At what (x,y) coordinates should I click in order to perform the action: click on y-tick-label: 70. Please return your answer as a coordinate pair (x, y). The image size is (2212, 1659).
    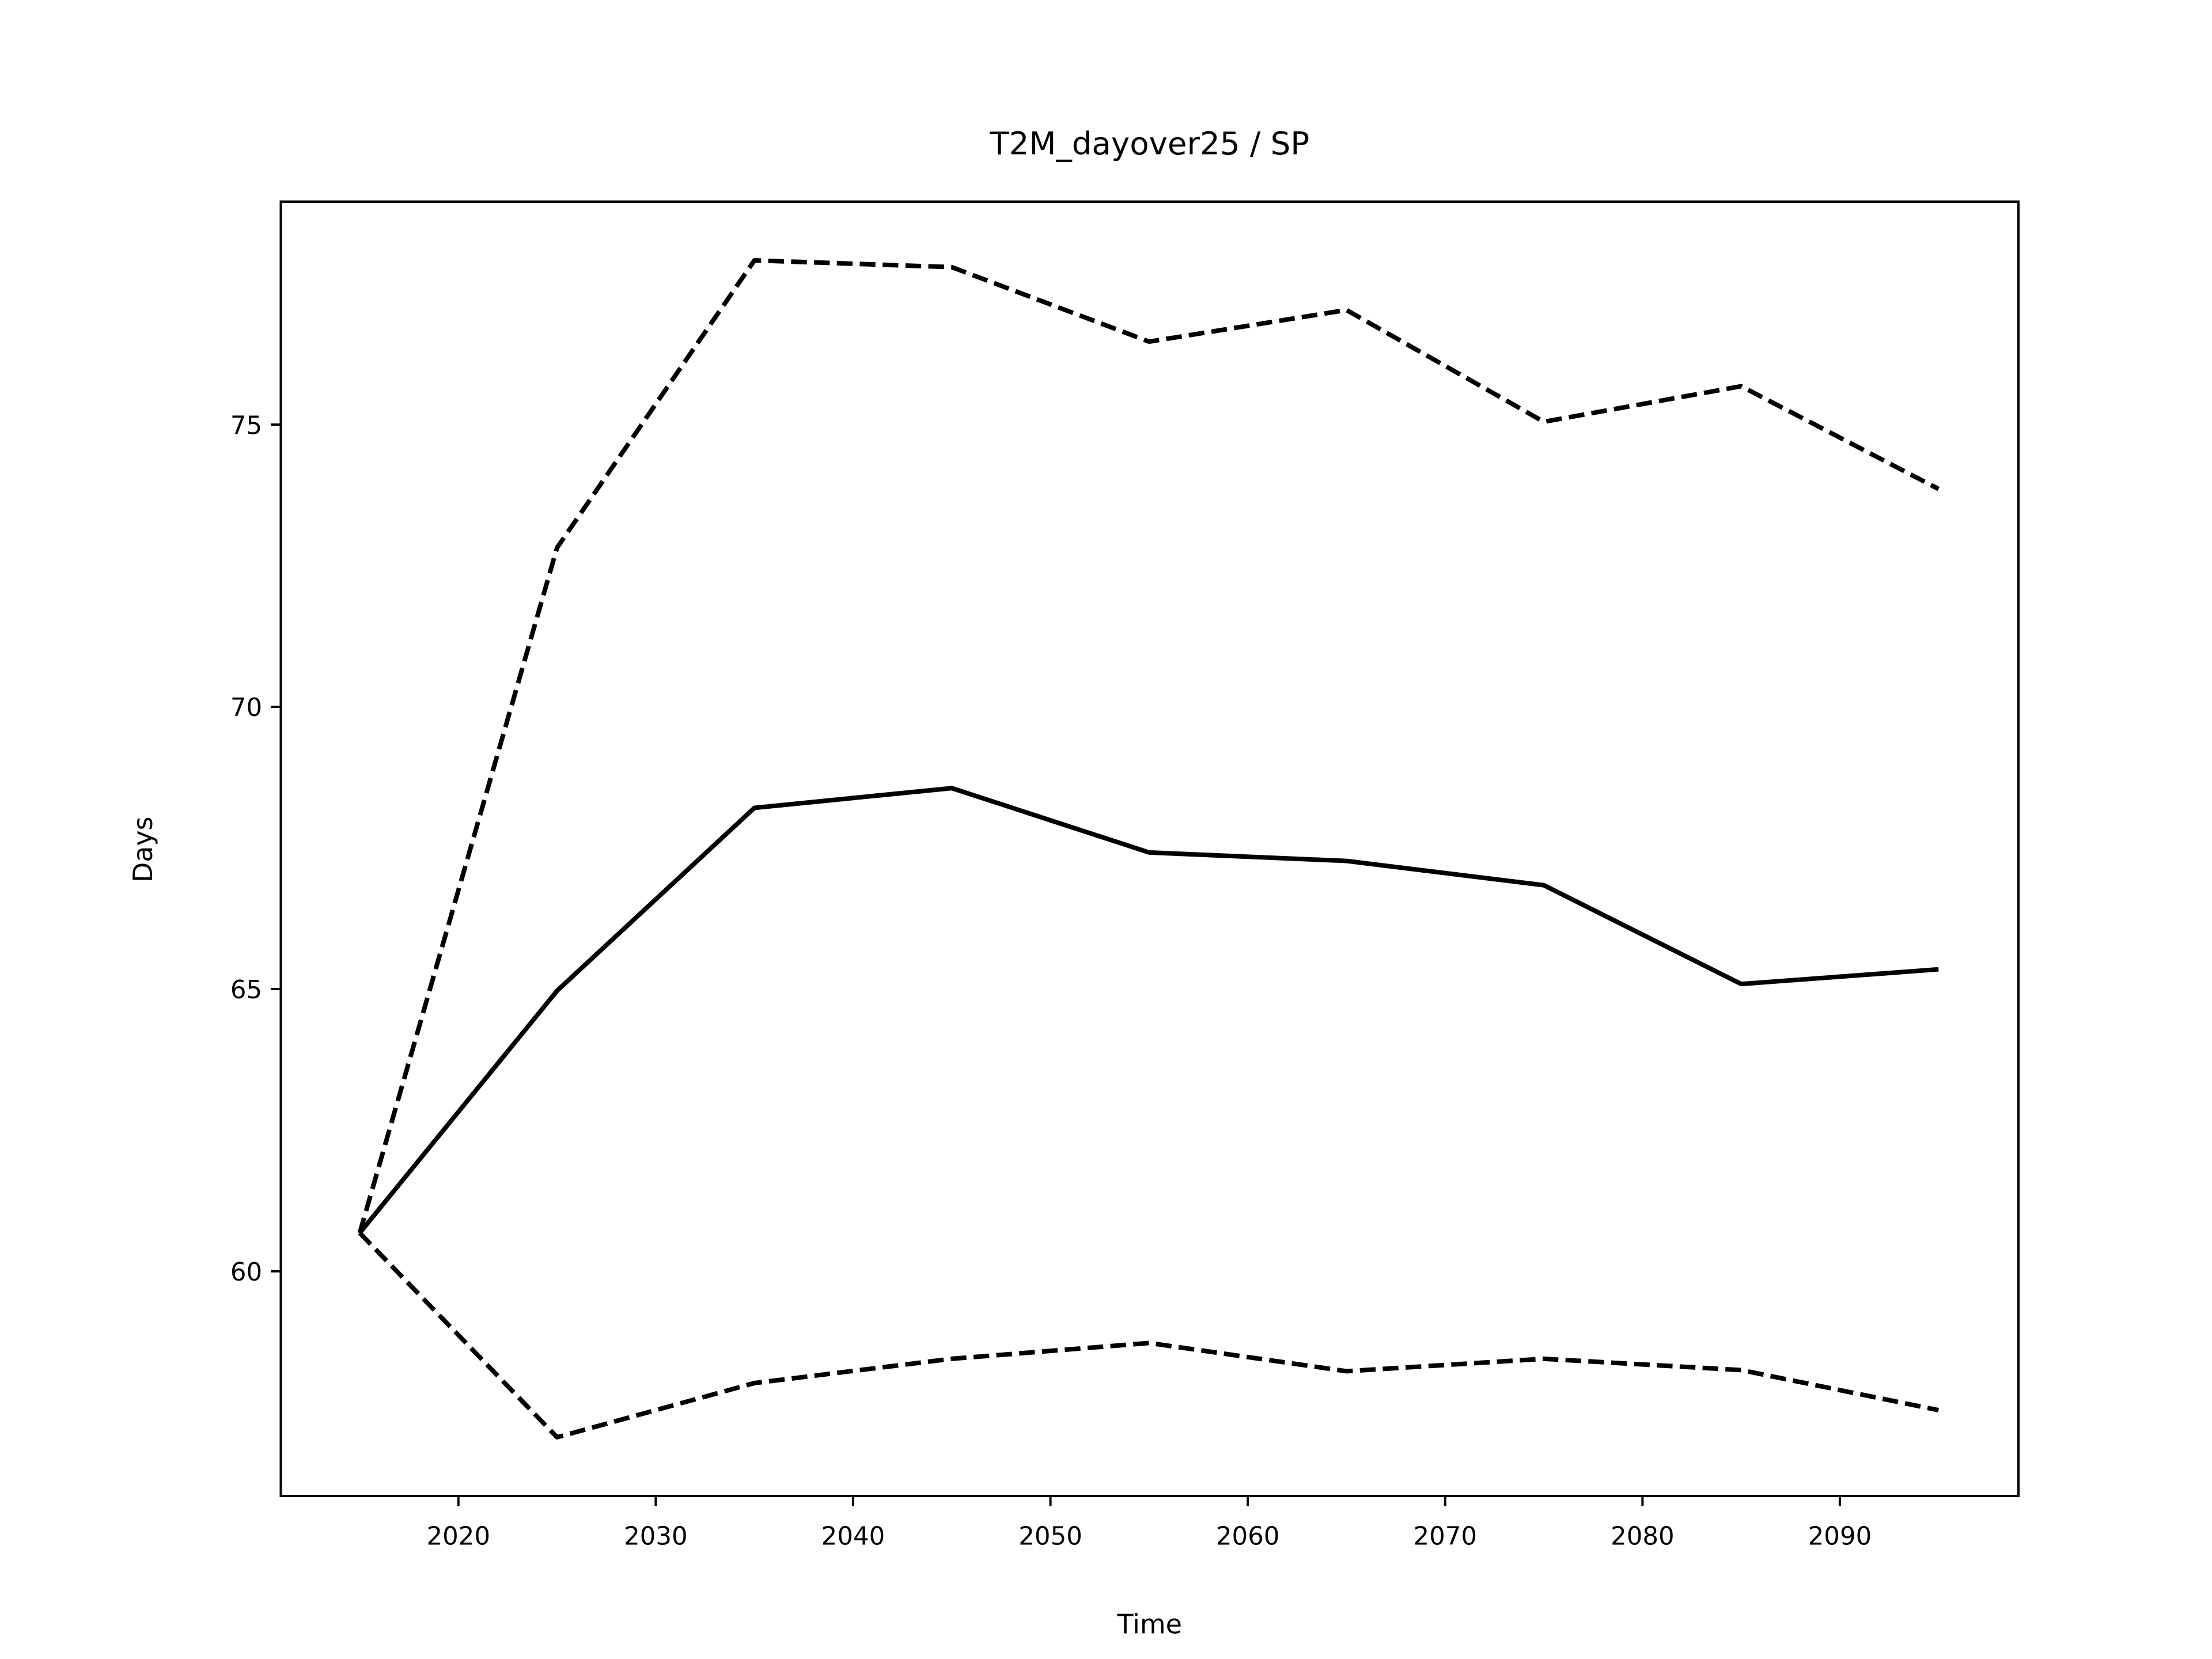
    Looking at the image, I should click on (246, 708).